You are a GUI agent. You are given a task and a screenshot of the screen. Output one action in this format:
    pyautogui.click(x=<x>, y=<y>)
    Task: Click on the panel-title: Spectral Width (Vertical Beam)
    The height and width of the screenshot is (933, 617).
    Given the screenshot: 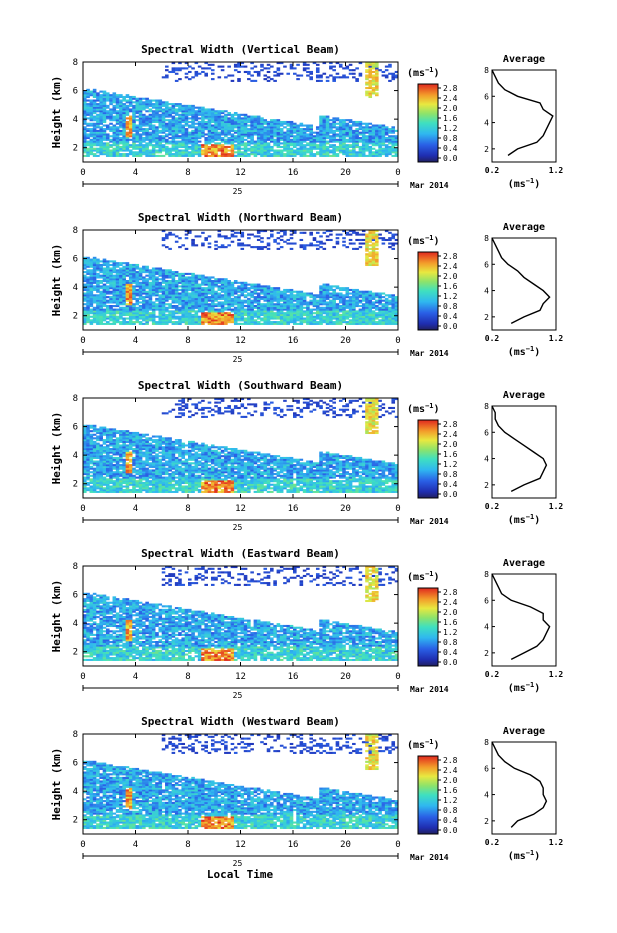 What is the action you would take?
    pyautogui.click(x=240, y=49)
    